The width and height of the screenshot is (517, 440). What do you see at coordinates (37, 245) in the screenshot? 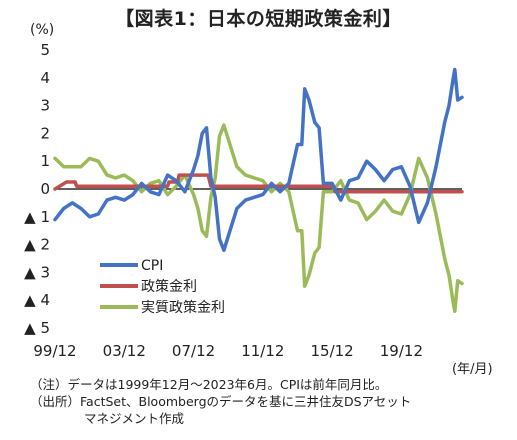
I see `y-tick-label: ▲ 2` at bounding box center [37, 245].